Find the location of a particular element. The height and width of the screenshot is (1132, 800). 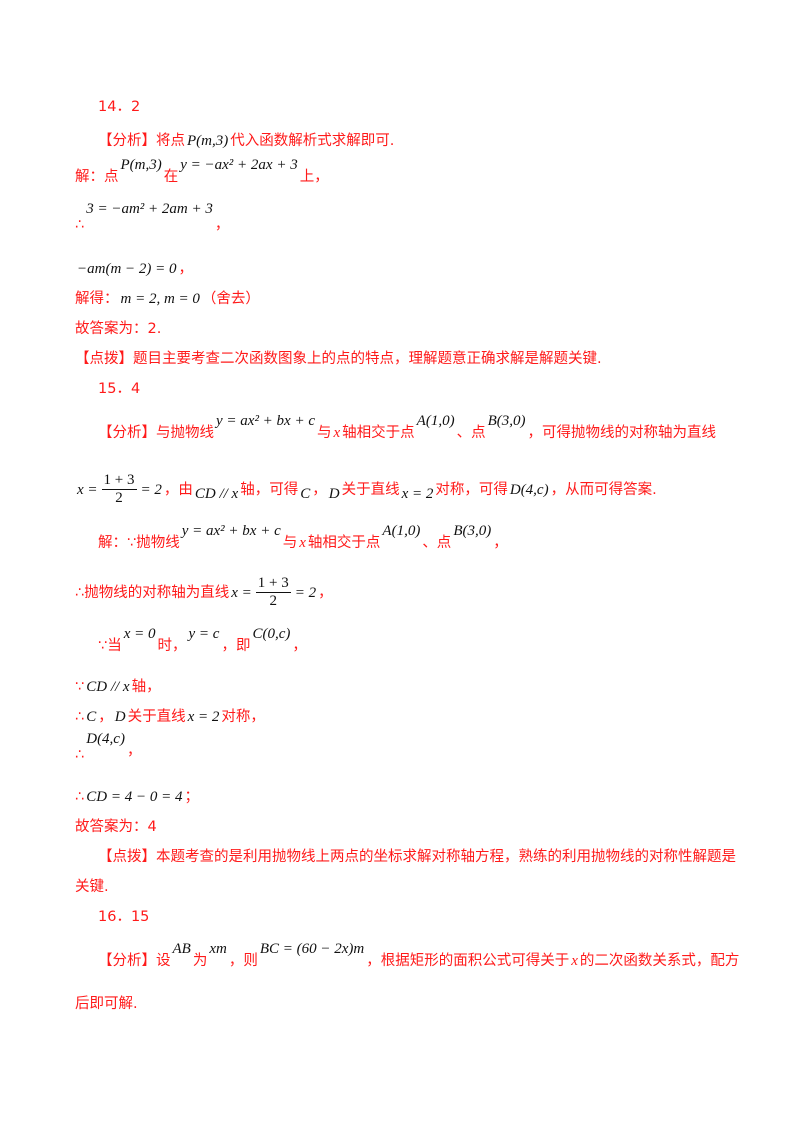

text-segment: ，根据矩形的面积公式可得关于 is located at coordinates (468, 961).